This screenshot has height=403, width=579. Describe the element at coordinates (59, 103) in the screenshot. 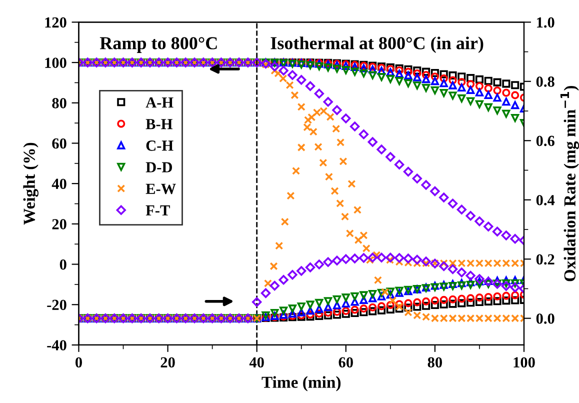

I see `y-tick-label: 80` at that location.